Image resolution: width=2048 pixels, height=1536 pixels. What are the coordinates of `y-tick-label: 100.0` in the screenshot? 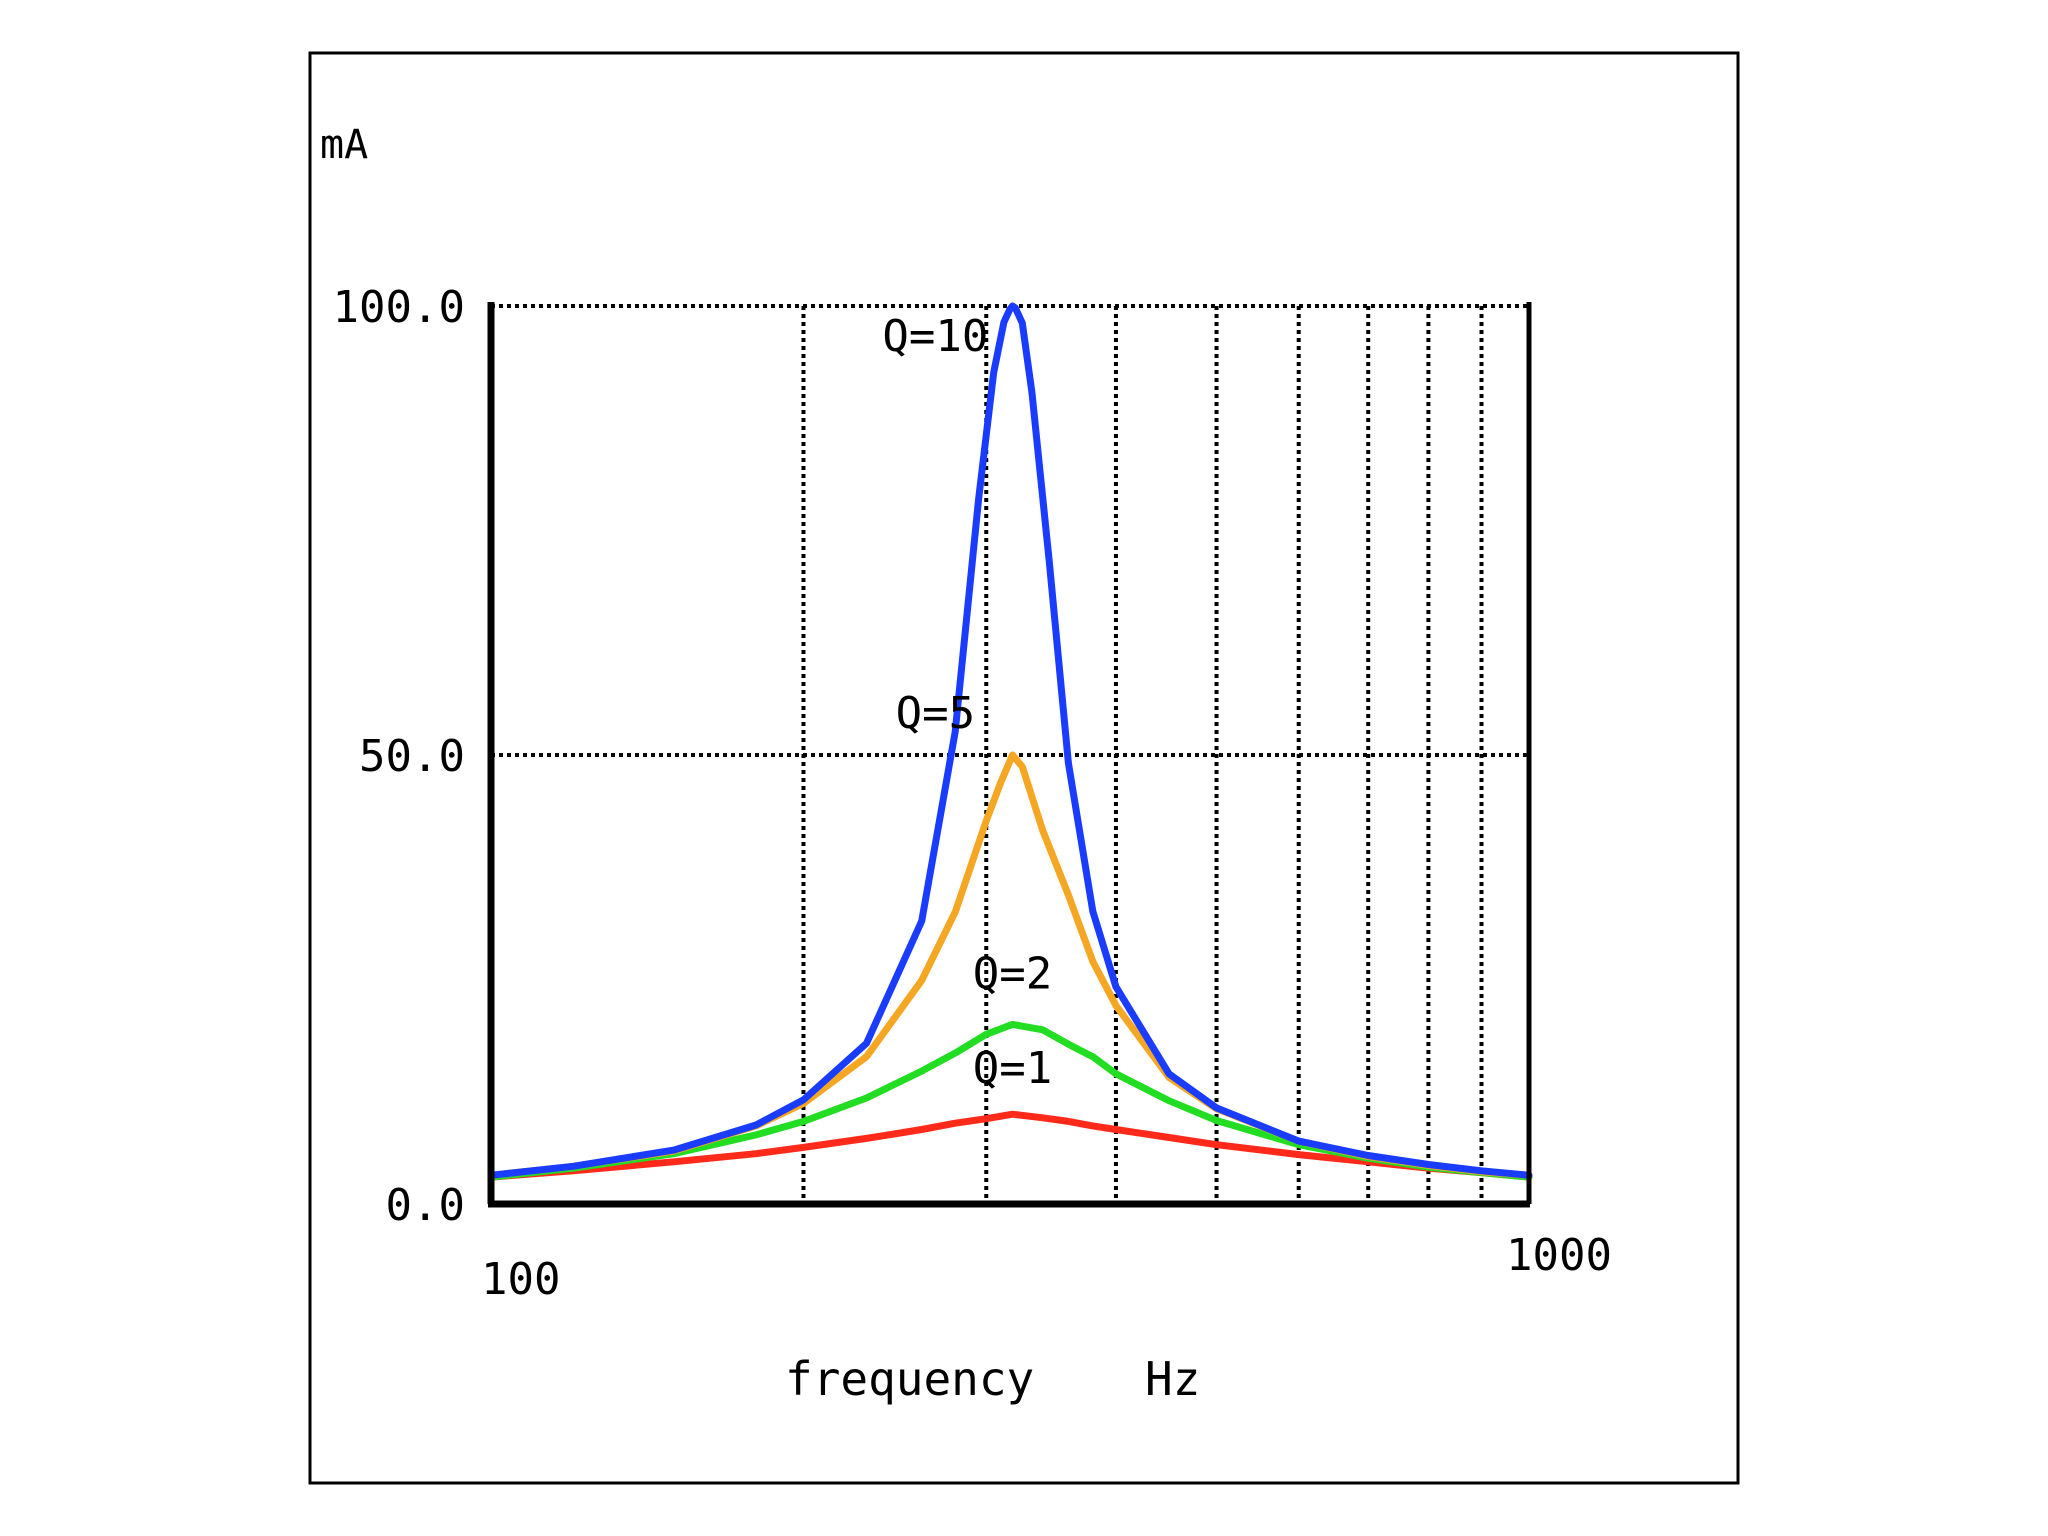 It's located at (399, 307).